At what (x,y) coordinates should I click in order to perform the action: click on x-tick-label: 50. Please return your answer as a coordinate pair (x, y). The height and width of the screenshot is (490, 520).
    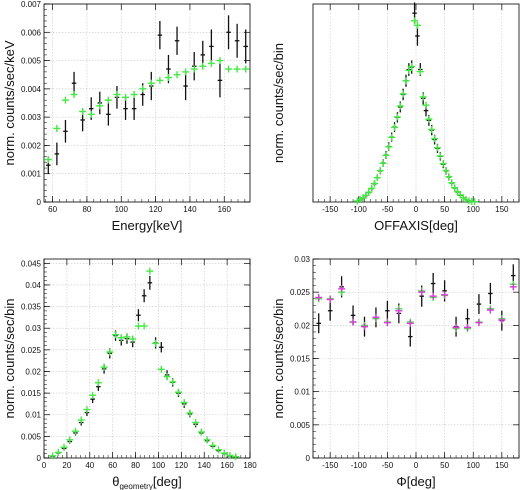
    Looking at the image, I should click on (444, 209).